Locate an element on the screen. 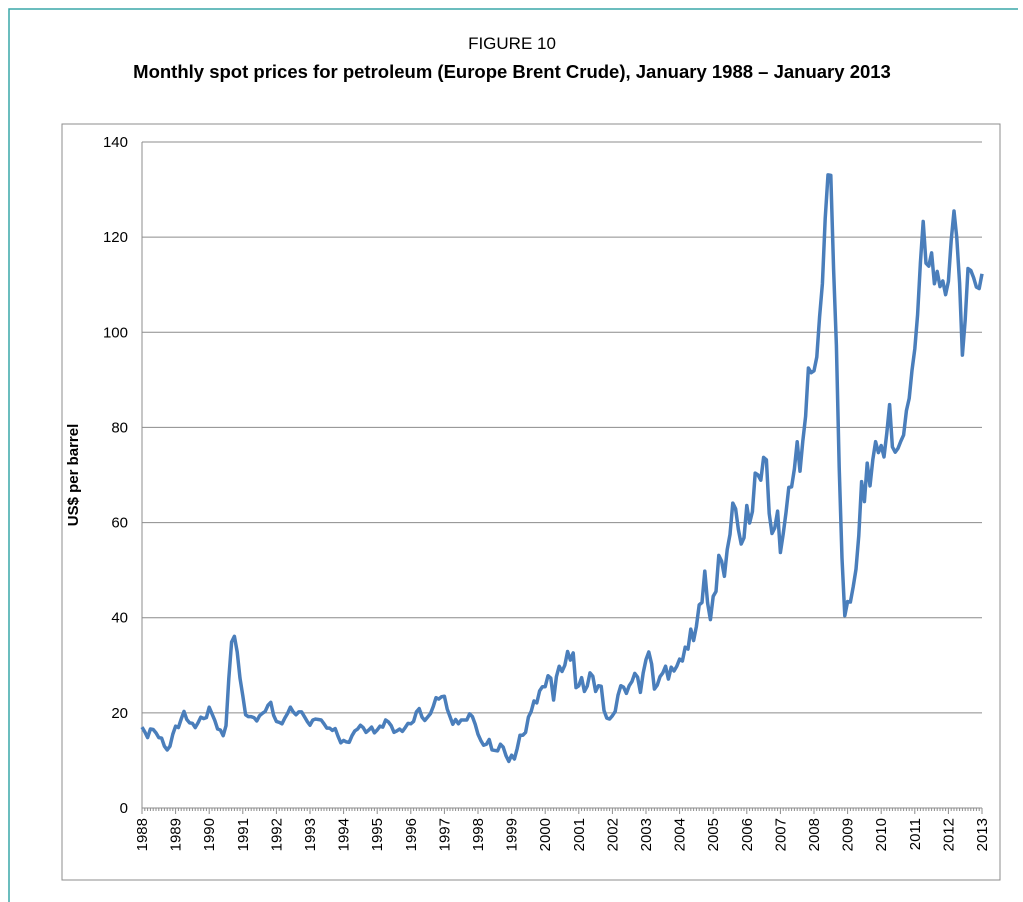 This screenshot has height=902, width=1023. y-tick-label: 80 is located at coordinates (119, 427).